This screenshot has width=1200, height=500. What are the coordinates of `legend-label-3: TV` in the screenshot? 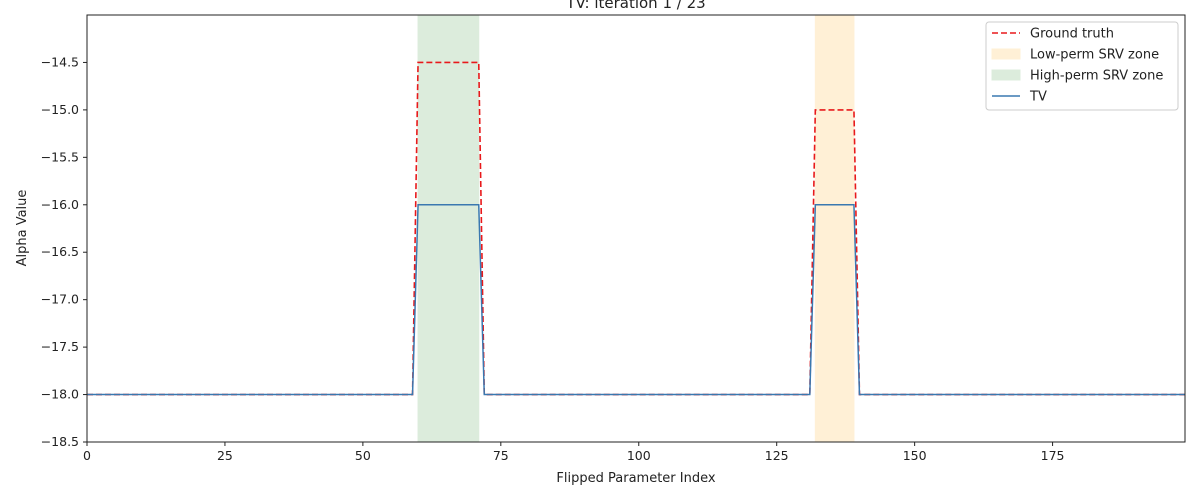 It's located at (1038, 97).